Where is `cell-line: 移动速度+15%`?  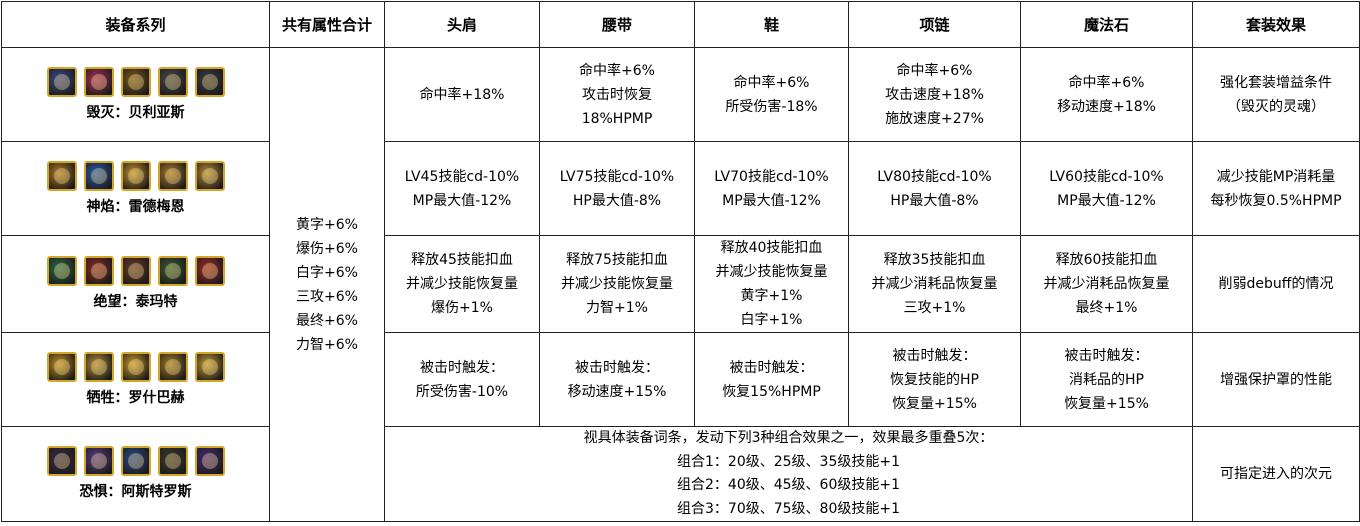
cell-line: 移动速度+15% is located at coordinates (617, 391).